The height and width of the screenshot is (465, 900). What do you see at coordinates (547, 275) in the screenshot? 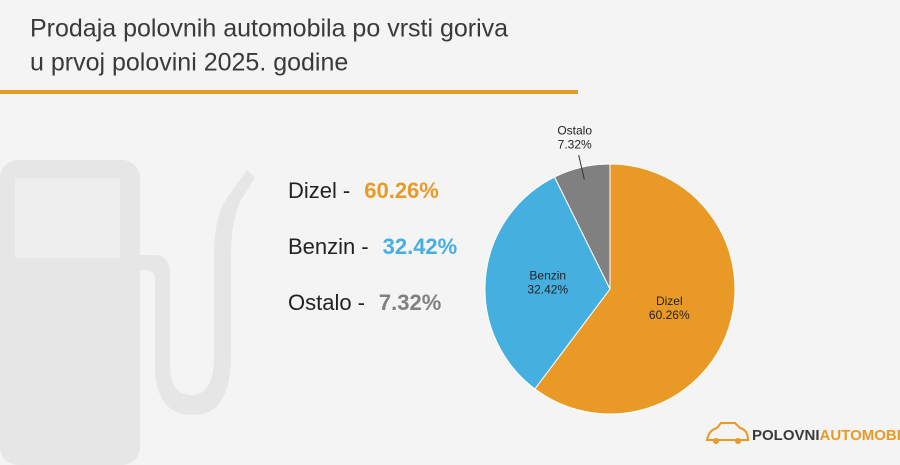
I see `slice-label: Benzin` at bounding box center [547, 275].